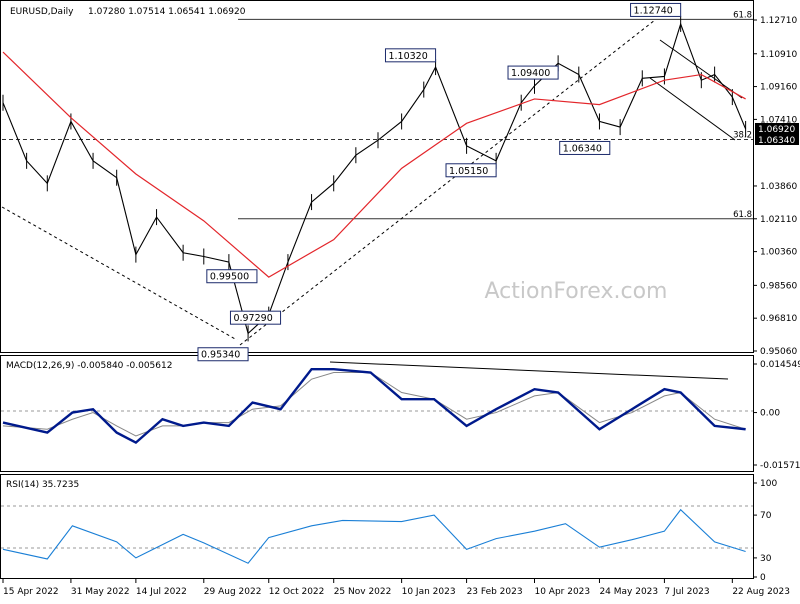  I want to click on time-axis-label: 15 Apr 2022, so click(31, 592).